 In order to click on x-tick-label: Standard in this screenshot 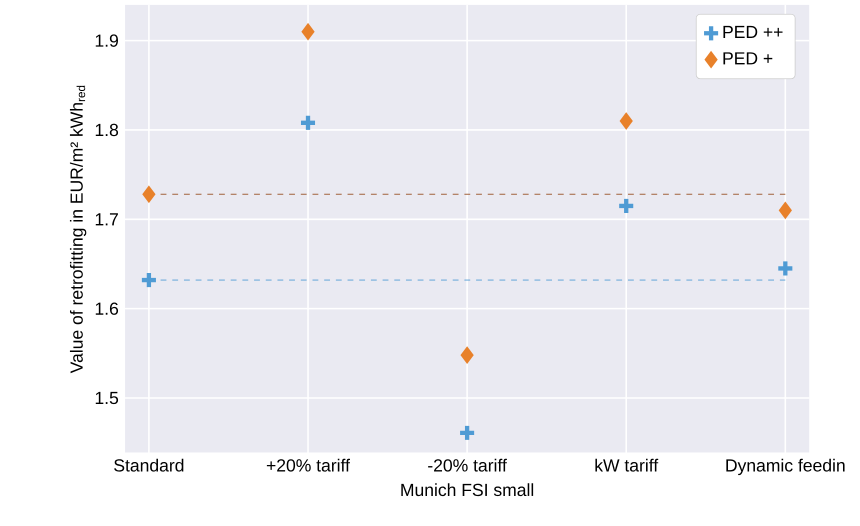, I will do `click(149, 465)`.